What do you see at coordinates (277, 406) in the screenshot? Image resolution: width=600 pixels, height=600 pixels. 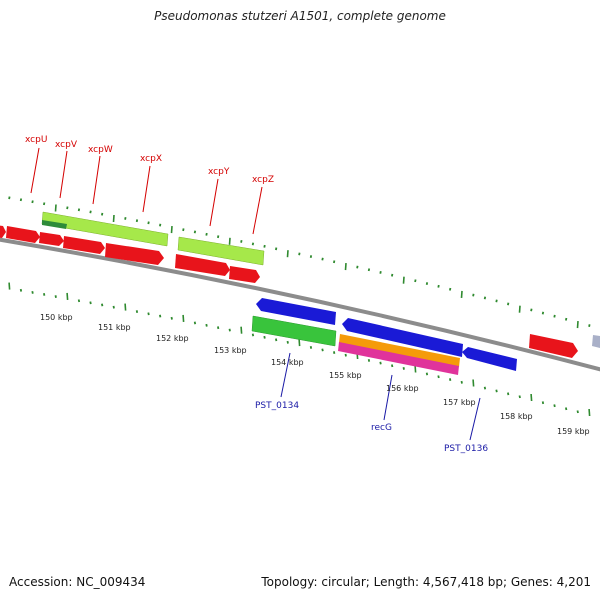 I see `gene-label: PST_0134` at bounding box center [277, 406].